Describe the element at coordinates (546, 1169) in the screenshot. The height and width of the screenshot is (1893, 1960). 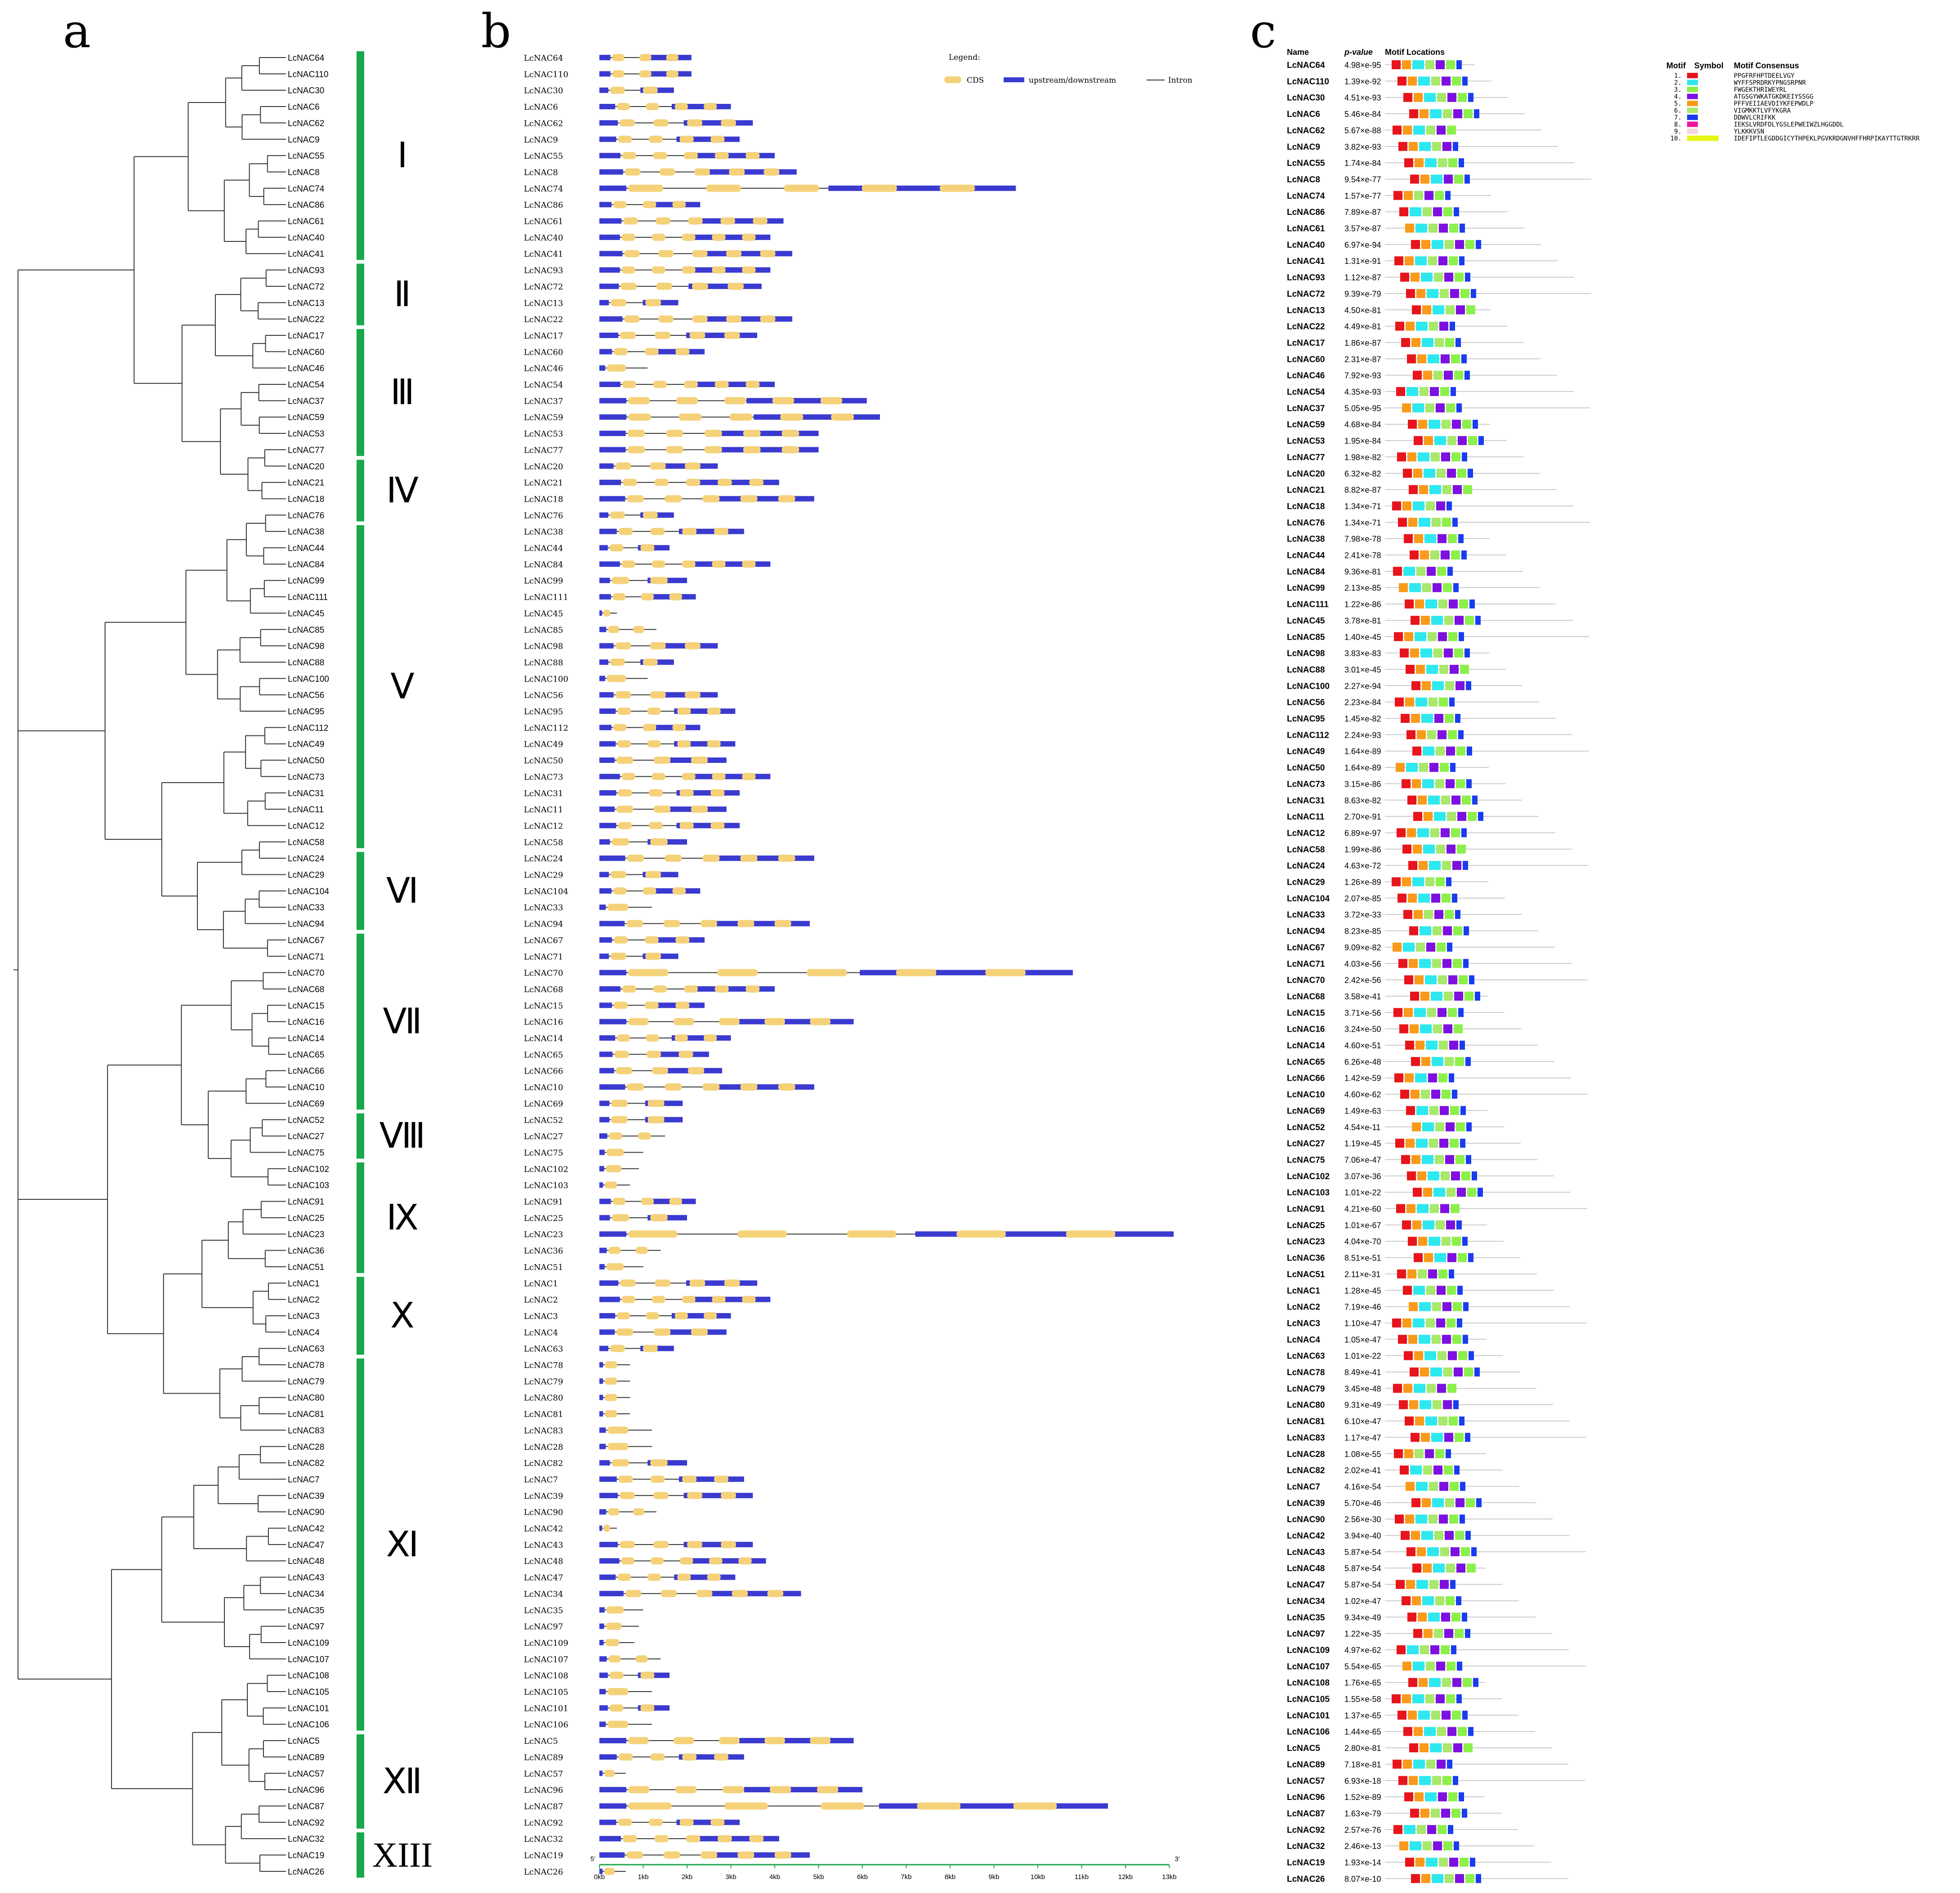
I see `gene-structure-label: LcNAC102` at that location.